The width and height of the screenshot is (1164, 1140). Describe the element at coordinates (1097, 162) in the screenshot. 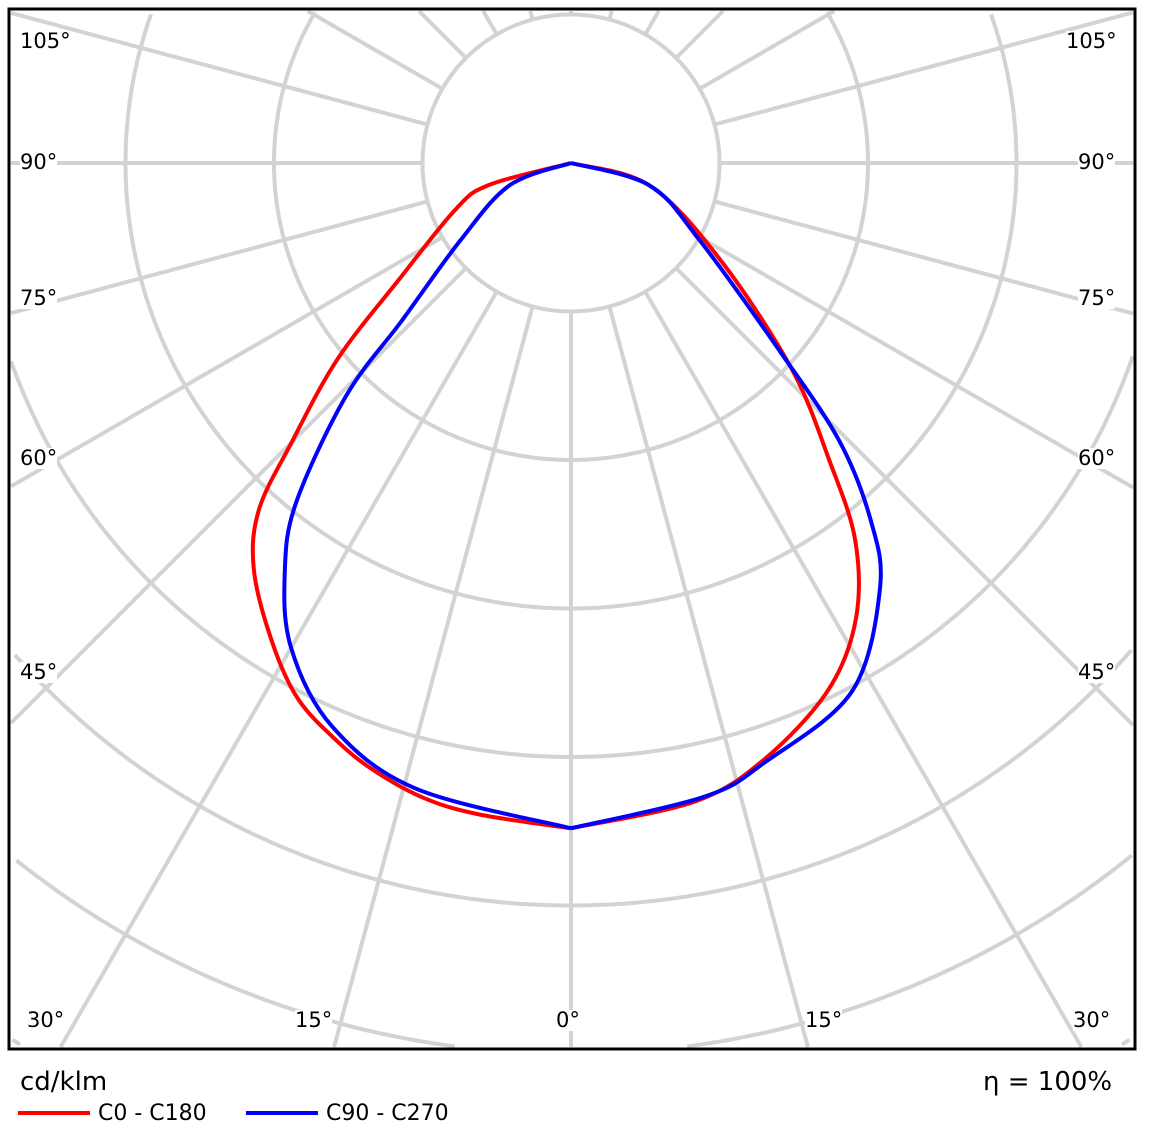

I see `angle-label-right-90: 90°` at that location.